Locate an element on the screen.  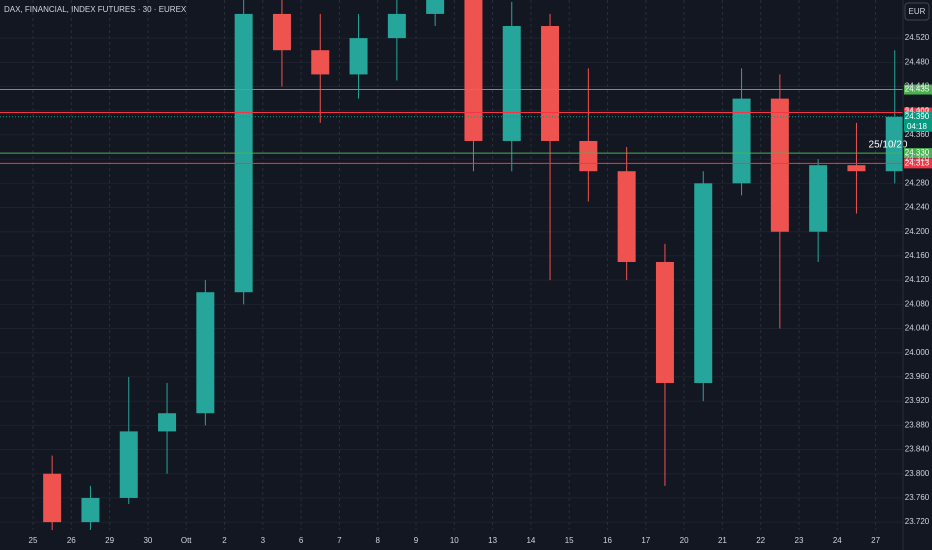
x-tick-label: 27 is located at coordinates (875, 540).